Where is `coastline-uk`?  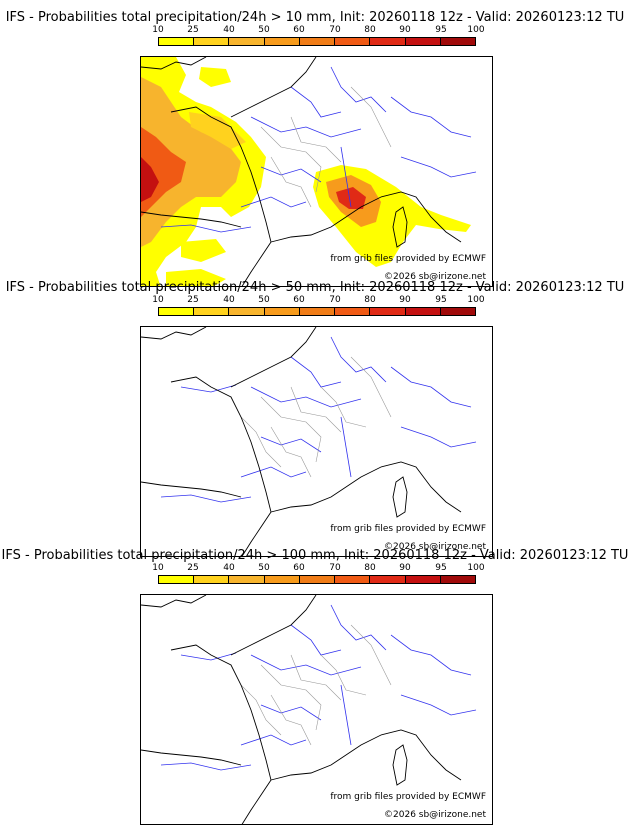
coastline-uk is located at coordinates (174, 63).